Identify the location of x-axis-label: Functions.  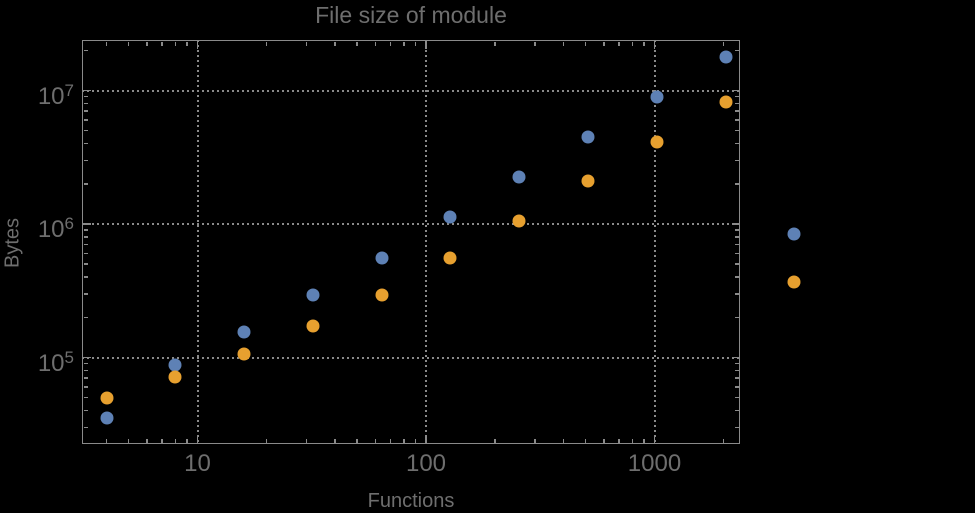
(411, 501).